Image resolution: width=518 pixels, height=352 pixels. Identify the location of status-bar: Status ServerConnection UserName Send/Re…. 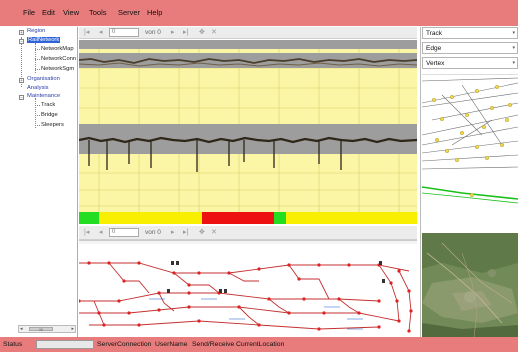
(259, 344).